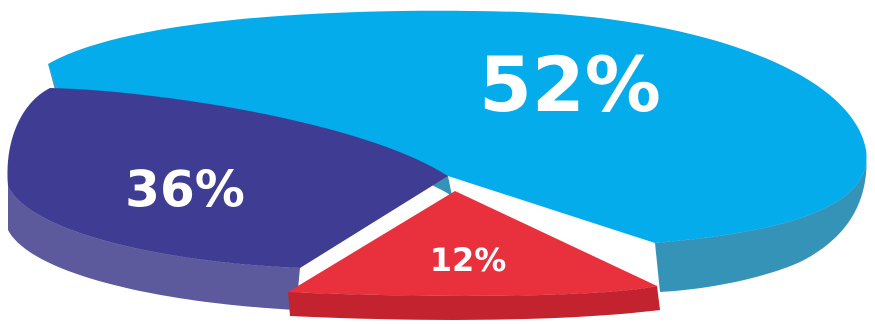 Image resolution: width=875 pixels, height=324 pixels. What do you see at coordinates (154, 248) in the screenshot?
I see `slice-36-side` at bounding box center [154, 248].